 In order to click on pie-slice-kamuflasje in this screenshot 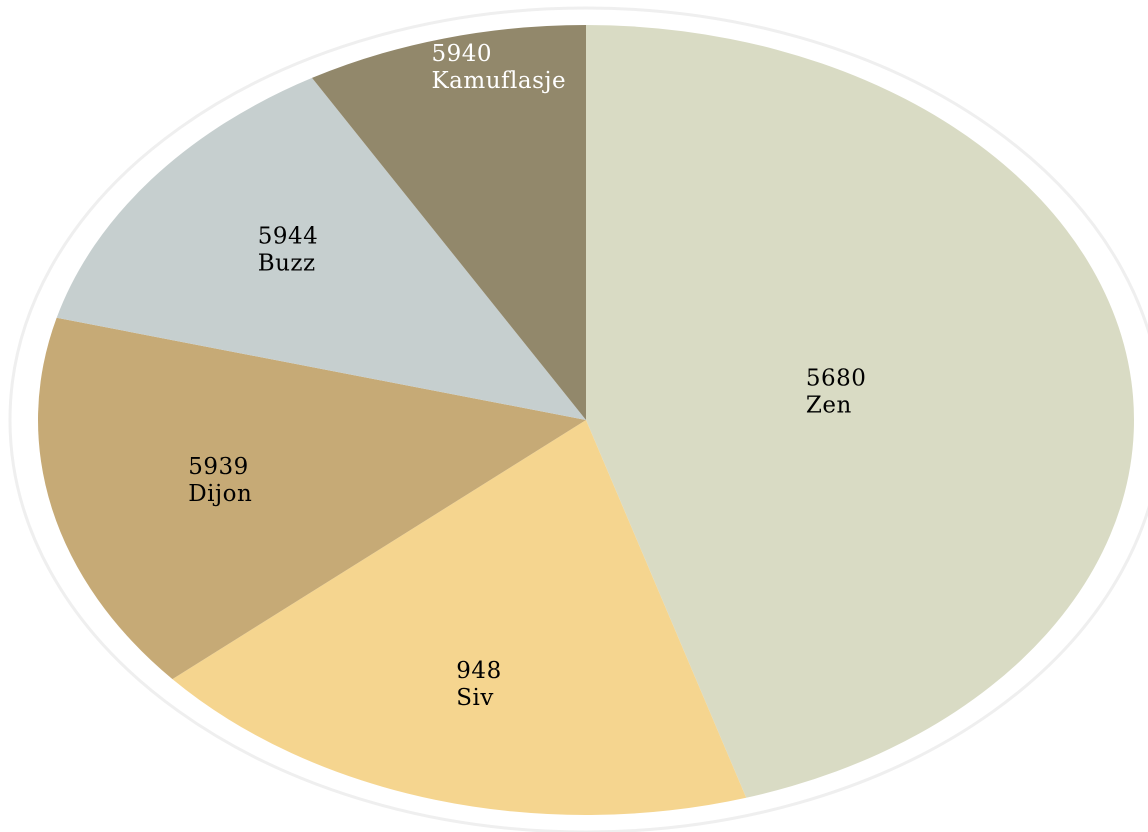, I will do `click(449, 222)`.